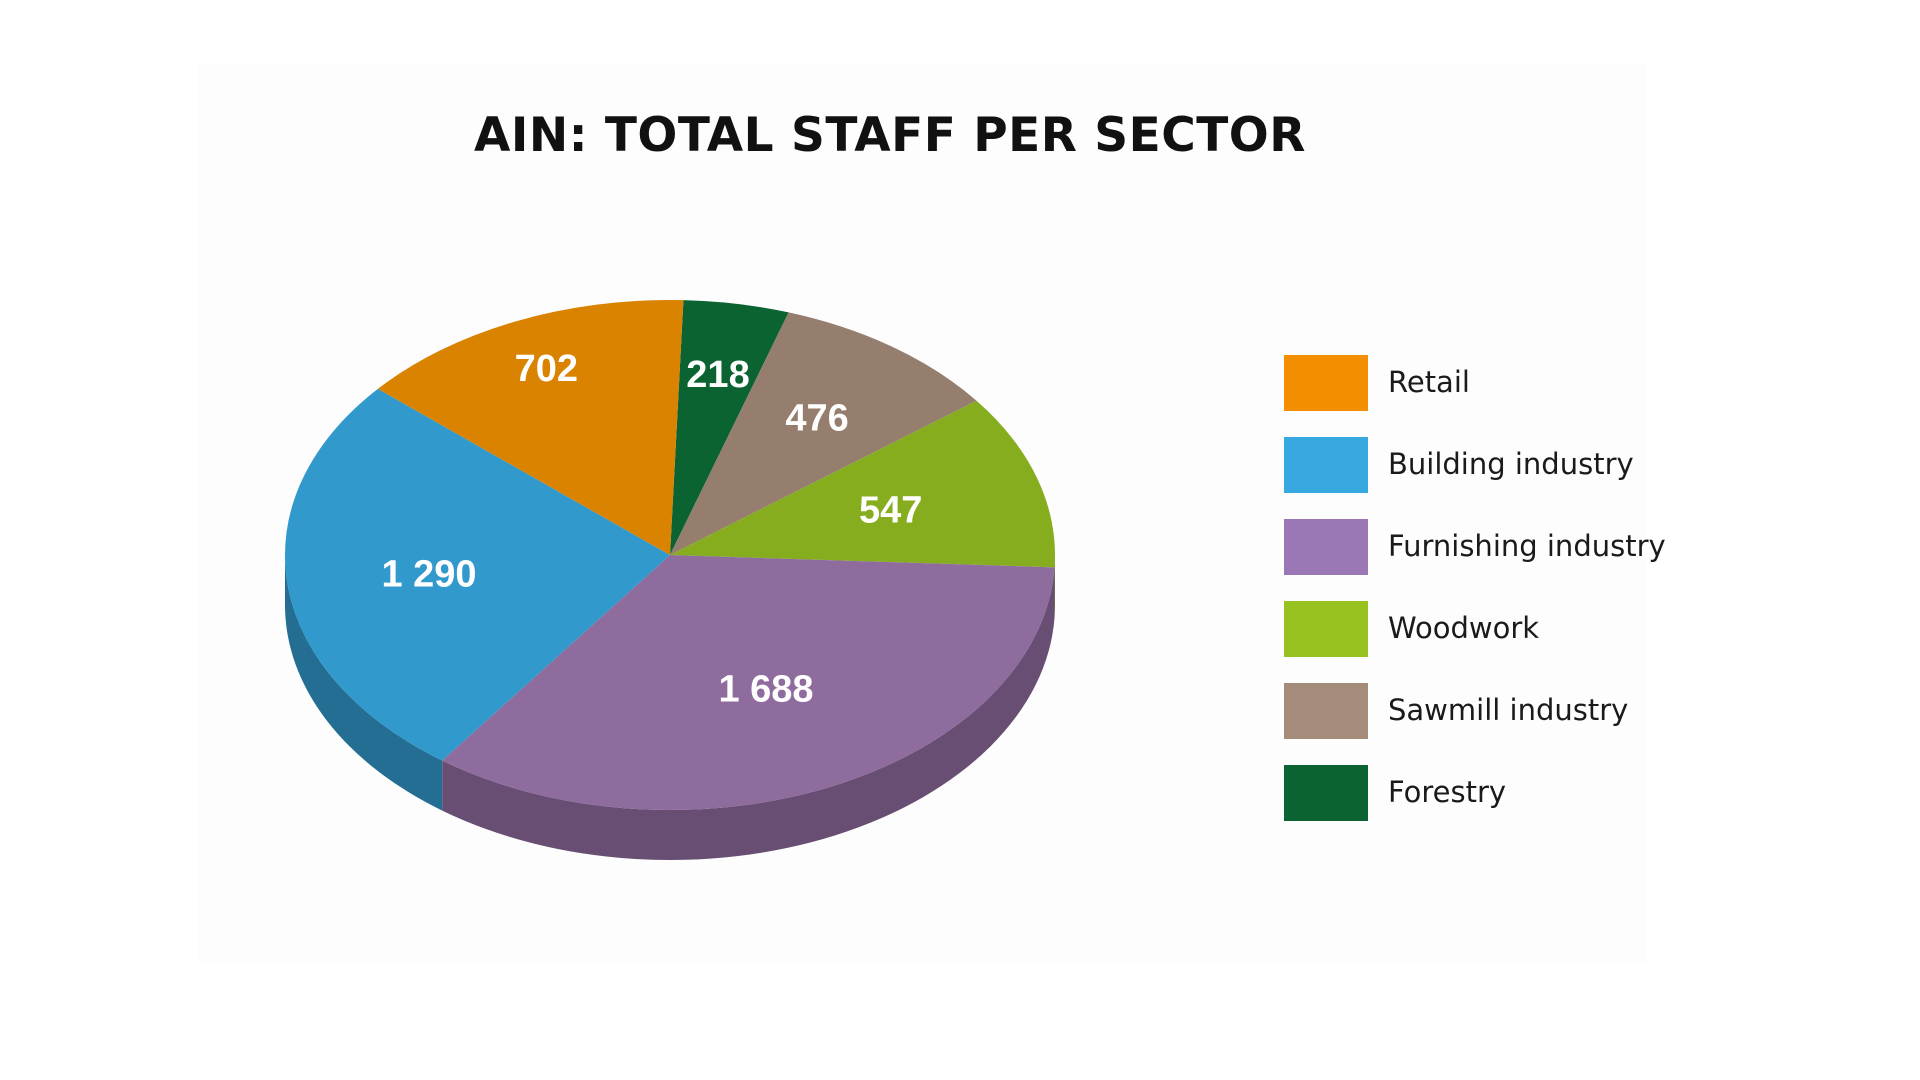 The height and width of the screenshot is (1080, 1920). I want to click on pie-label-retail: 702, so click(546, 369).